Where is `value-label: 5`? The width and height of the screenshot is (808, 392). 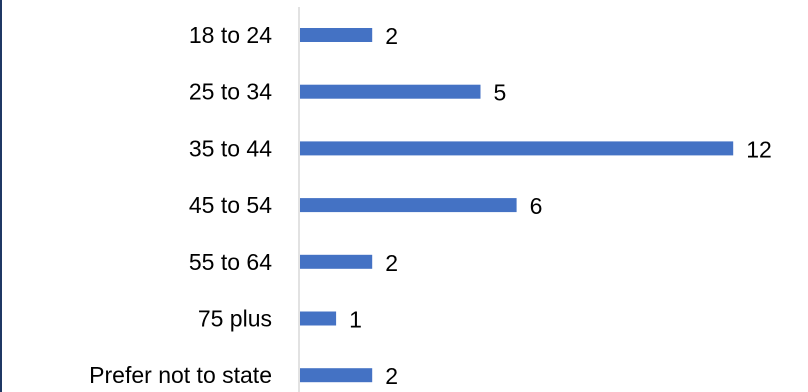 value-label: 5 is located at coordinates (500, 93).